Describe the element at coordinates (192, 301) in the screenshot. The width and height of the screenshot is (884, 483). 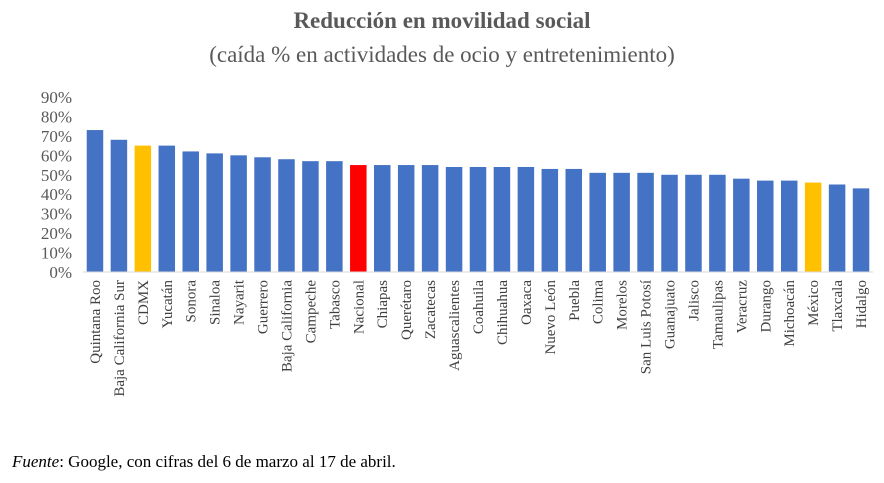
I see `x-tick-label: Sonora` at that location.